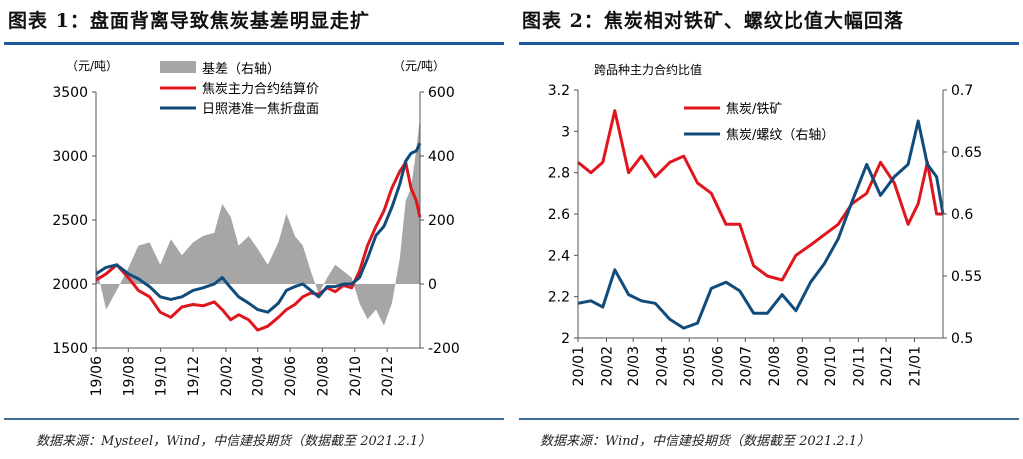  What do you see at coordinates (746, 366) in the screenshot?
I see `x-tick-label: 20/07` at bounding box center [746, 366].